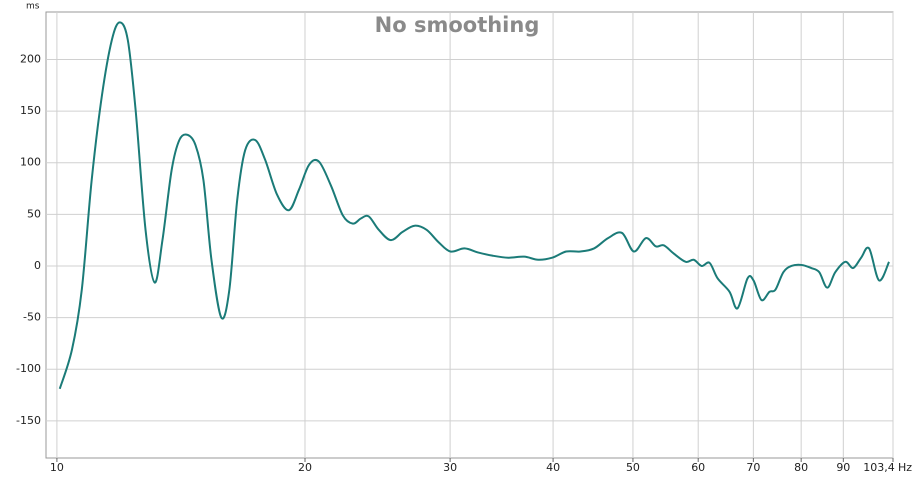 The width and height of the screenshot is (916, 479). What do you see at coordinates (450, 467) in the screenshot?
I see `x-tick-label: 30` at bounding box center [450, 467].